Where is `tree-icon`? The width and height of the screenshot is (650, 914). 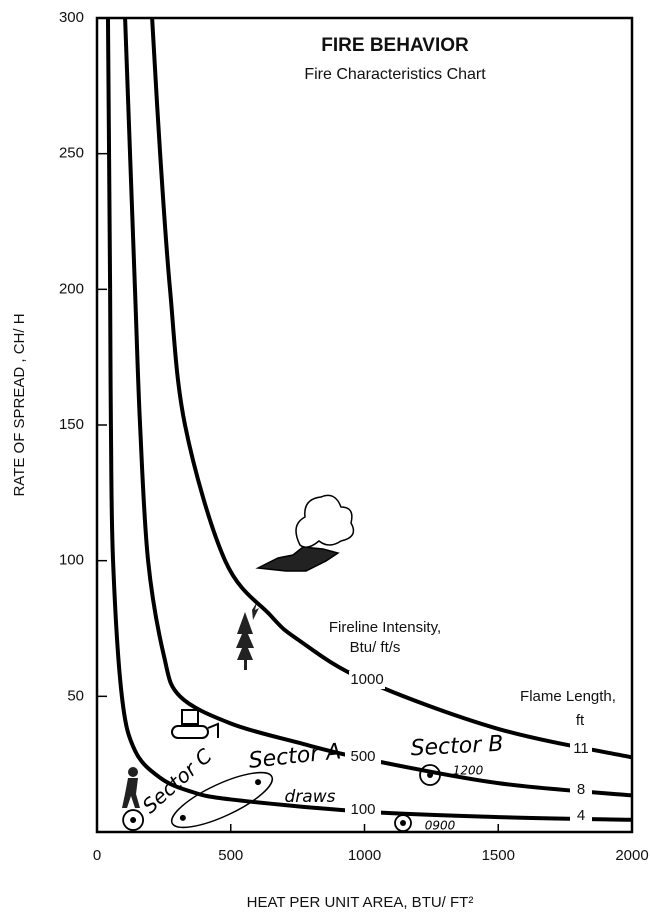
tree-icon is located at coordinates (247, 636).